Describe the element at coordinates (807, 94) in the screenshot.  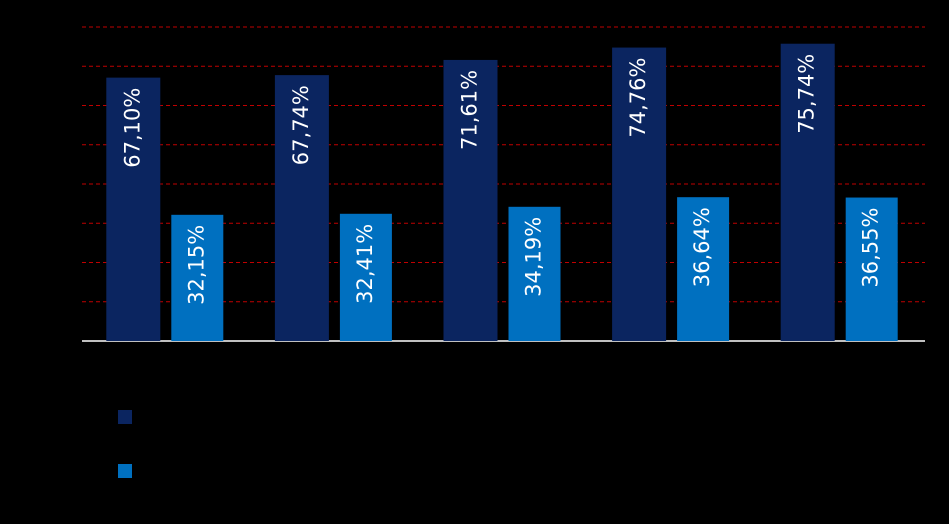
I see `value-label: 75,74%` at that location.